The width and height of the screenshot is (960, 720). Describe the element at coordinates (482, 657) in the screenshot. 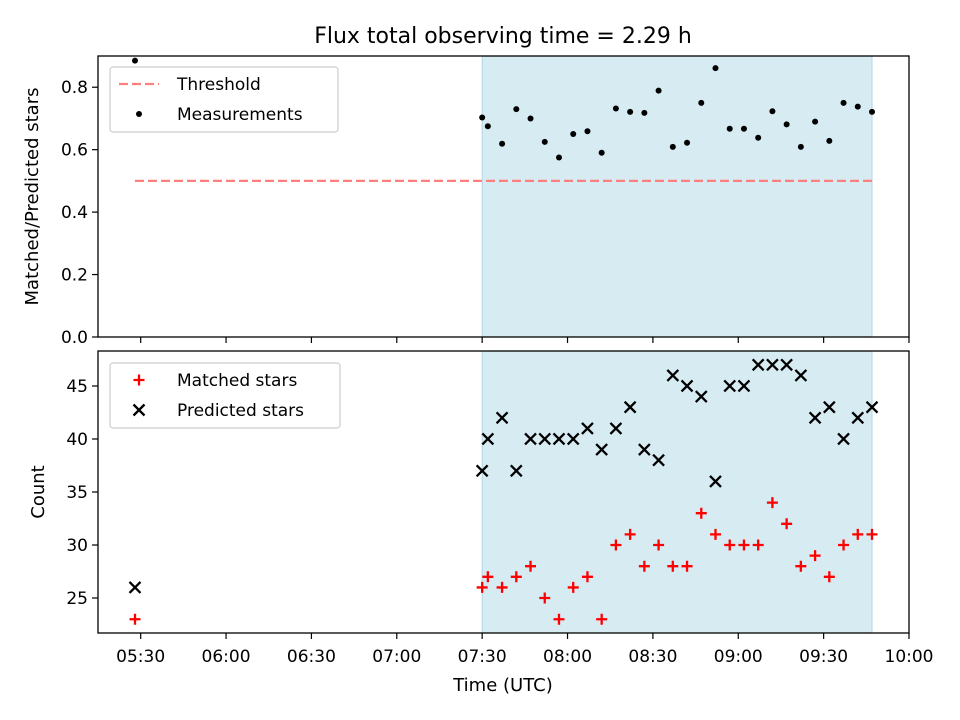

I see `x-tick-label: 07:30` at that location.